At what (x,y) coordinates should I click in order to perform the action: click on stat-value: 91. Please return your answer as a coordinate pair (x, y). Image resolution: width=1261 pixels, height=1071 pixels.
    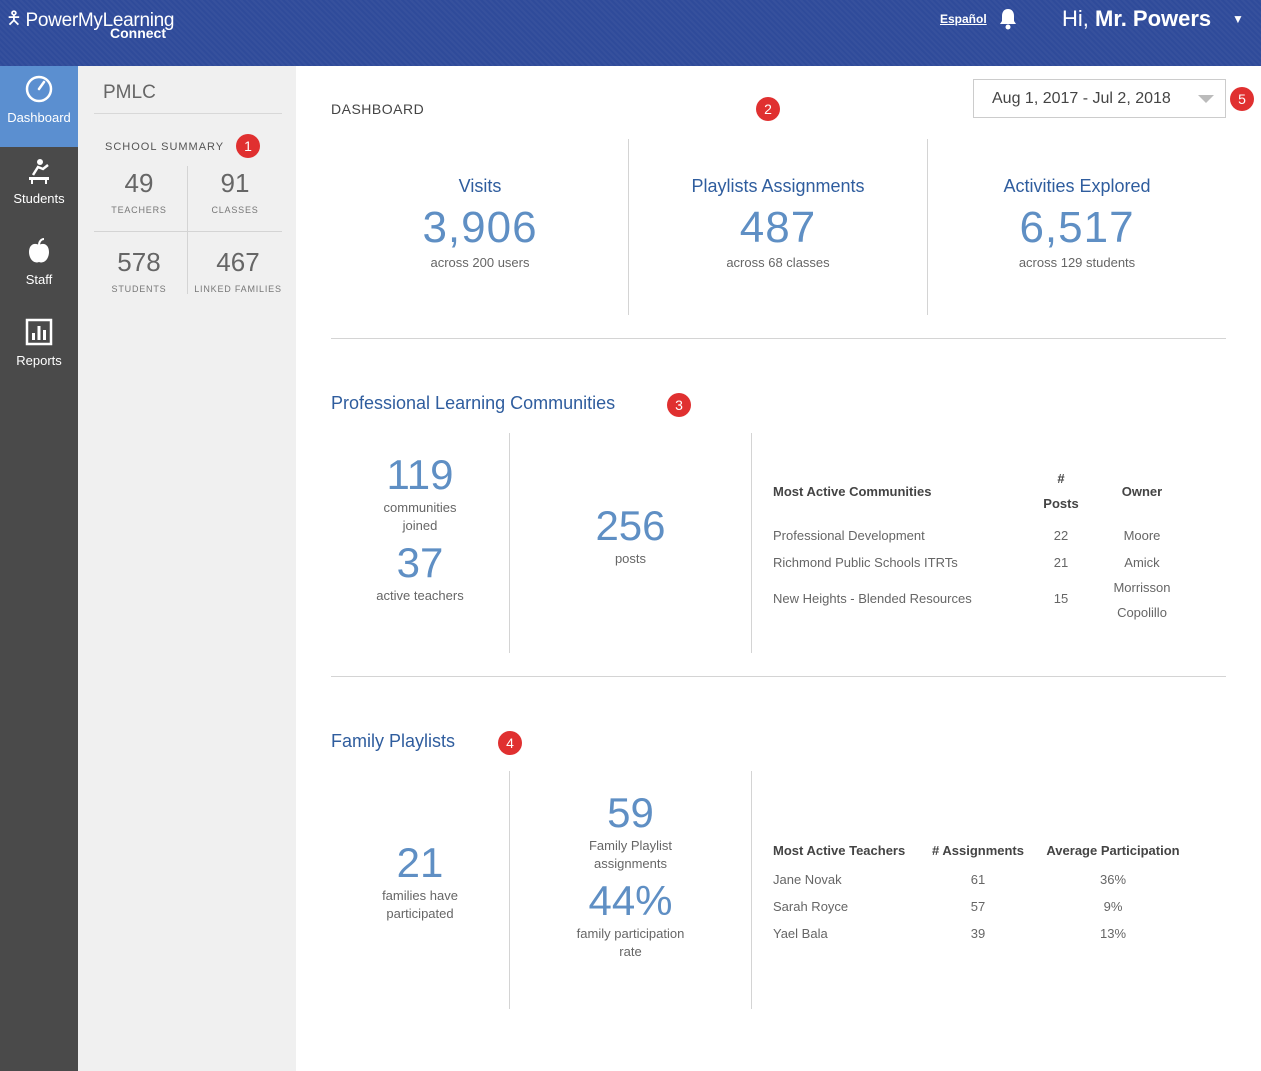
    Looking at the image, I should click on (235, 183).